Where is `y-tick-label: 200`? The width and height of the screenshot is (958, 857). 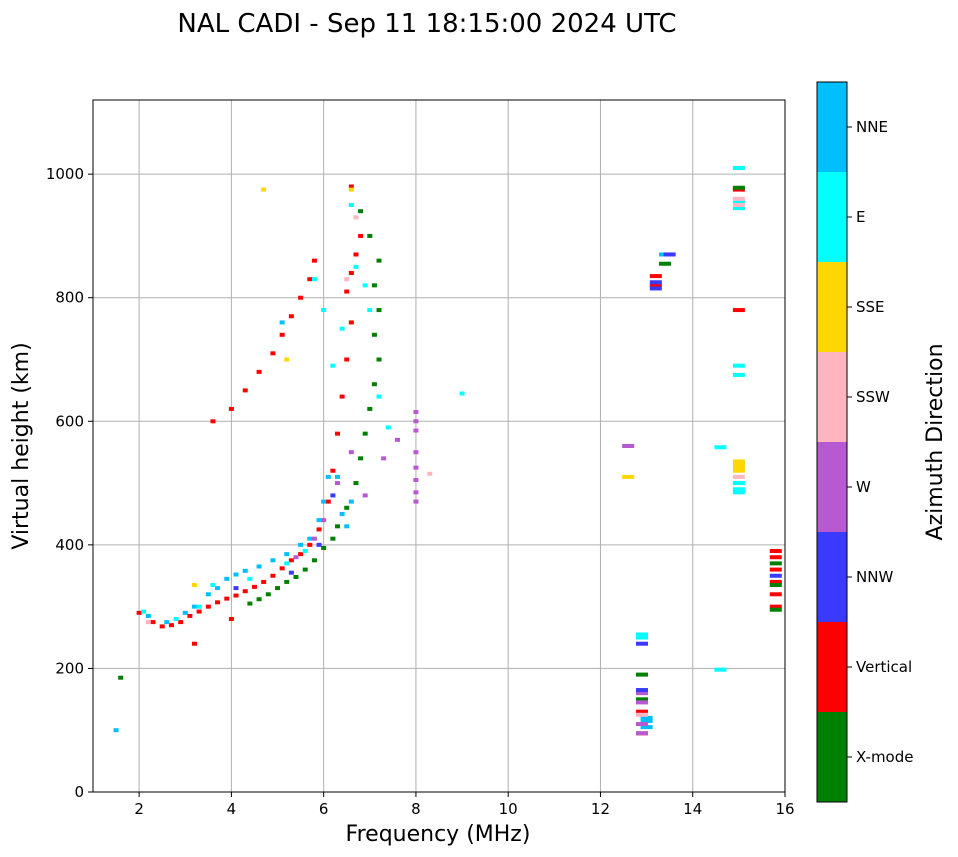
y-tick-label: 200 is located at coordinates (69, 668).